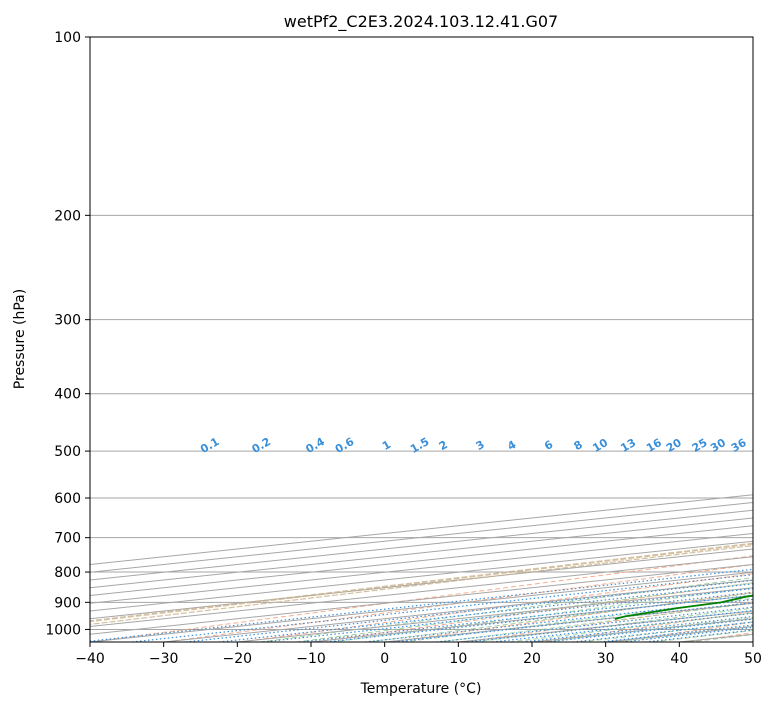  What do you see at coordinates (67, 573) in the screenshot?
I see `y-tick-label: 800` at bounding box center [67, 573].